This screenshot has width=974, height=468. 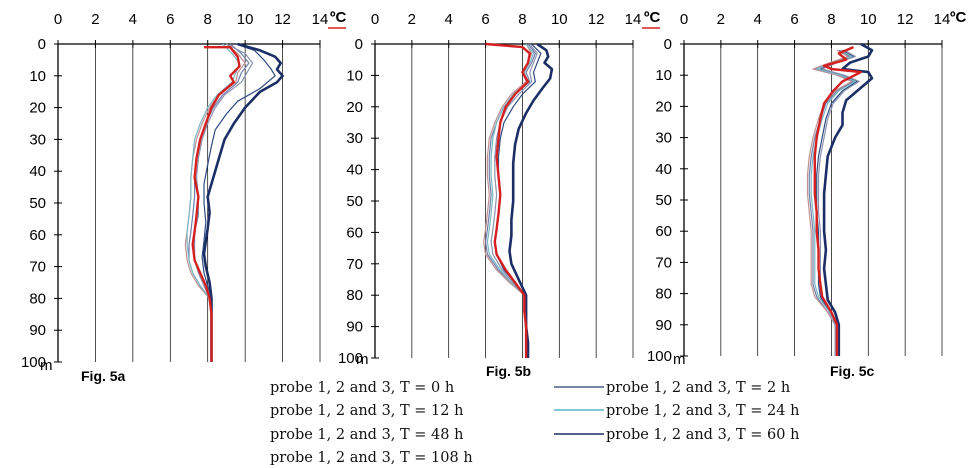 I want to click on panel-c-xtick-label: 6, so click(x=794, y=19).